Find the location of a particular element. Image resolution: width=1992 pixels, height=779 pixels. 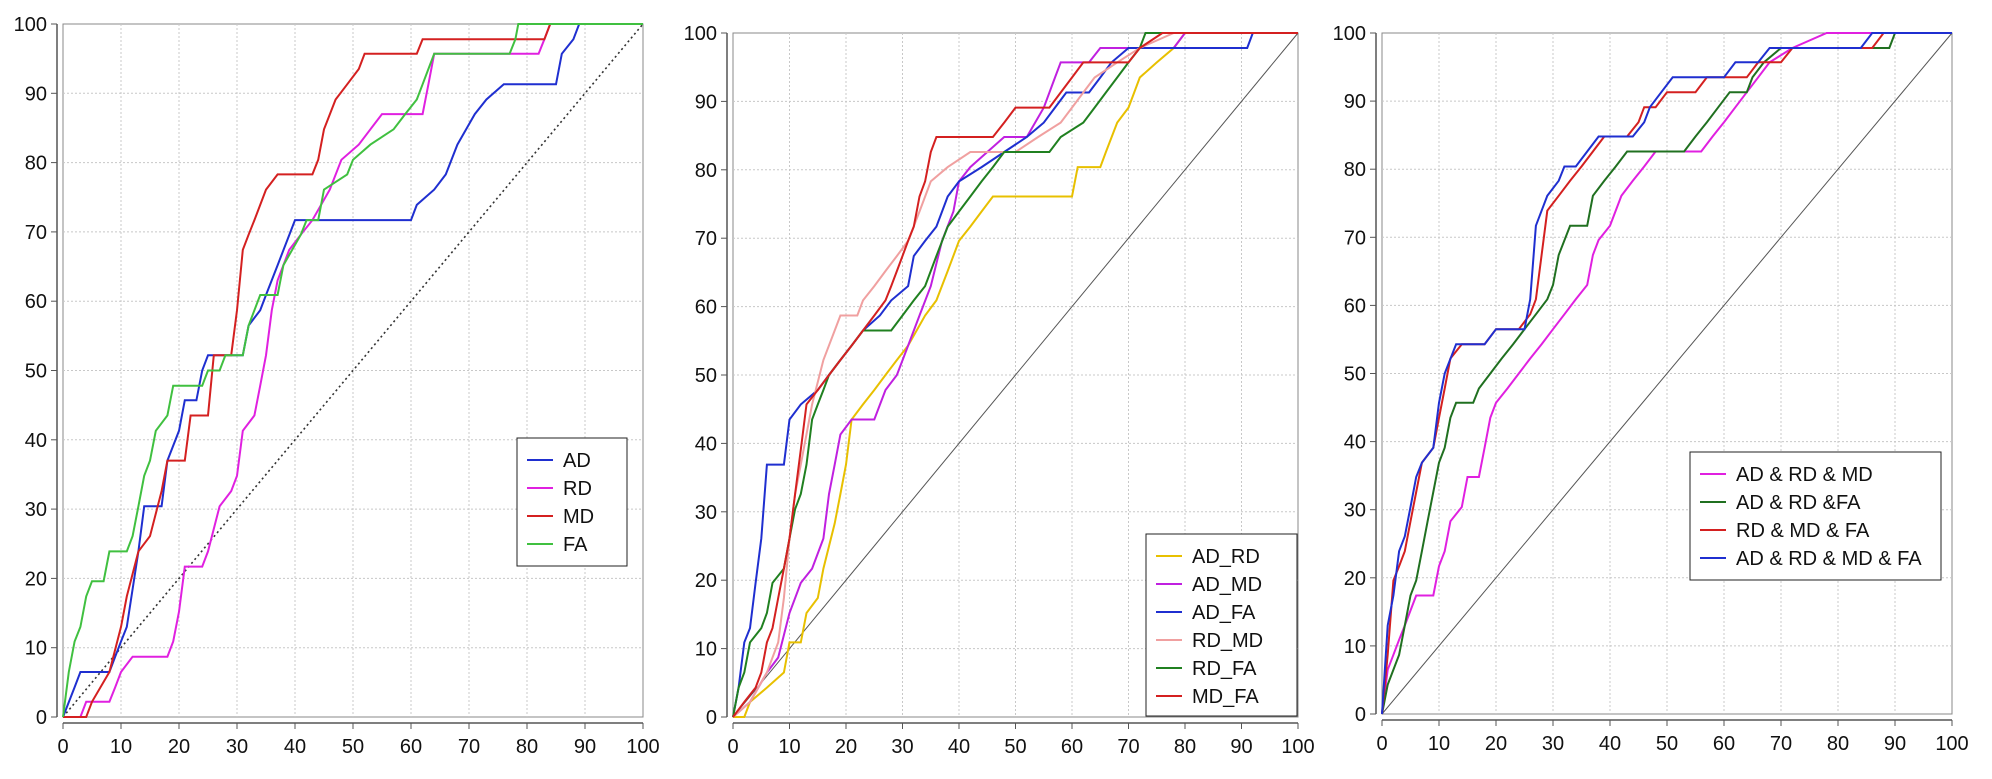

legend-label: AD & RD & MD & FA is located at coordinates (1829, 559).